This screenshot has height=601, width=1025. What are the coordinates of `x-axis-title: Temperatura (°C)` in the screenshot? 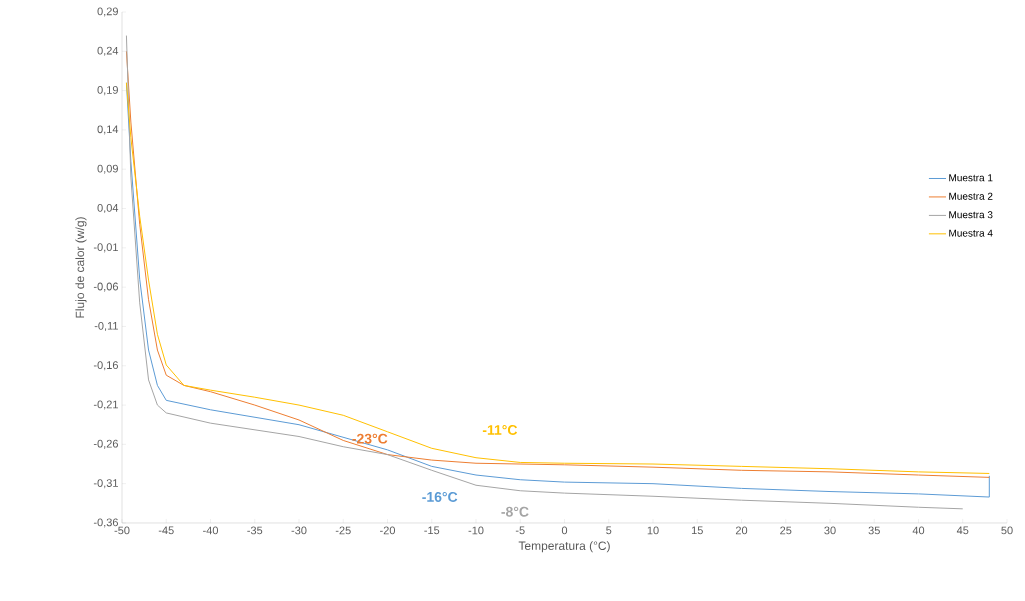 It's located at (564, 547).